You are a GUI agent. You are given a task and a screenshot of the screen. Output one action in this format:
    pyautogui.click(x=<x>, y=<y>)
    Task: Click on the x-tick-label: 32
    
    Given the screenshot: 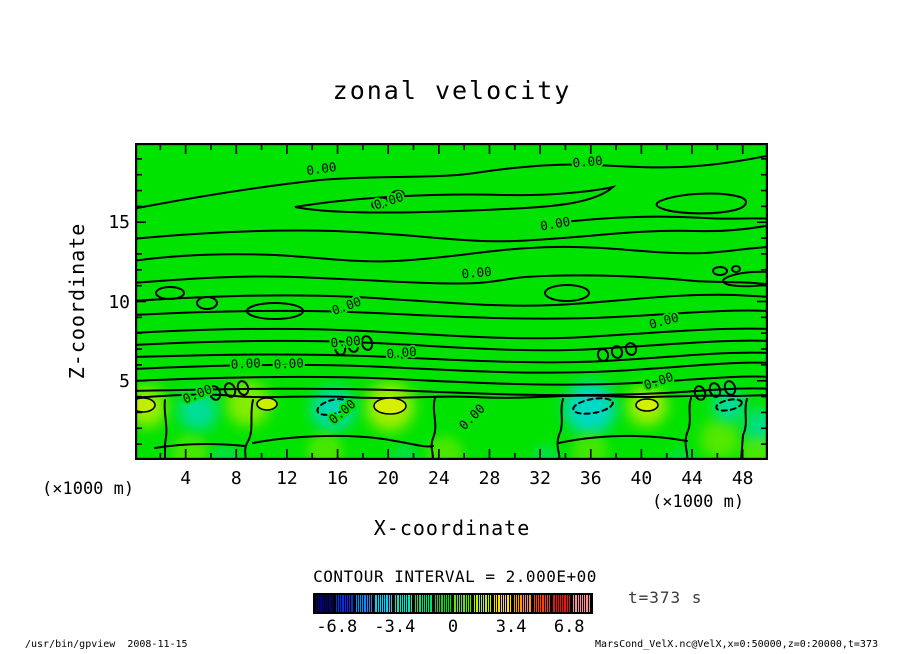 What is the action you would take?
    pyautogui.click(x=540, y=478)
    